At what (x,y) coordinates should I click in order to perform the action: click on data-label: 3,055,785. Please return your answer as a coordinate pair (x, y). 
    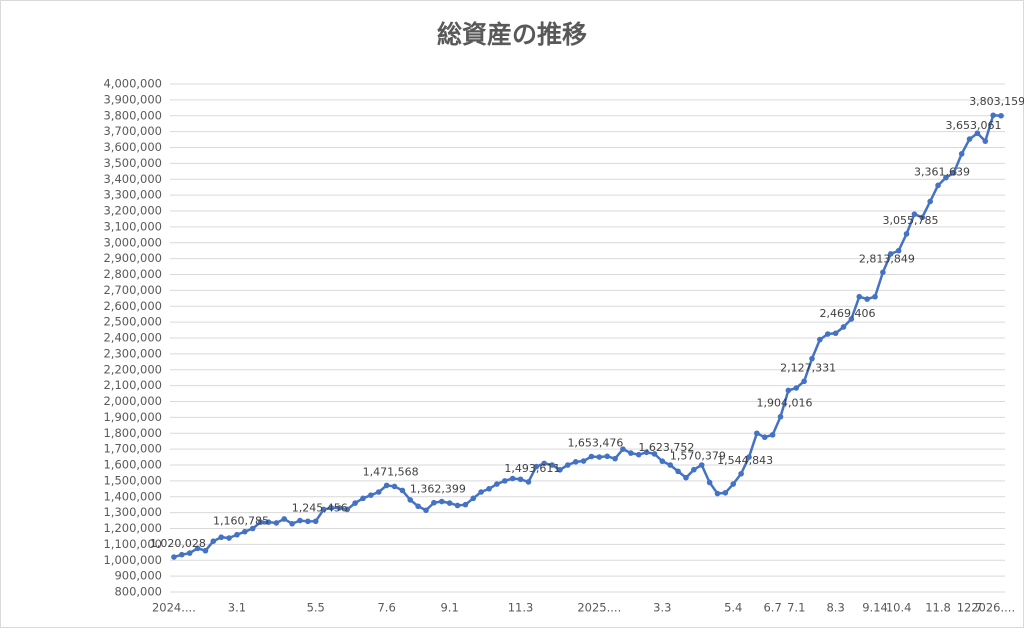
    Looking at the image, I should click on (911, 220).